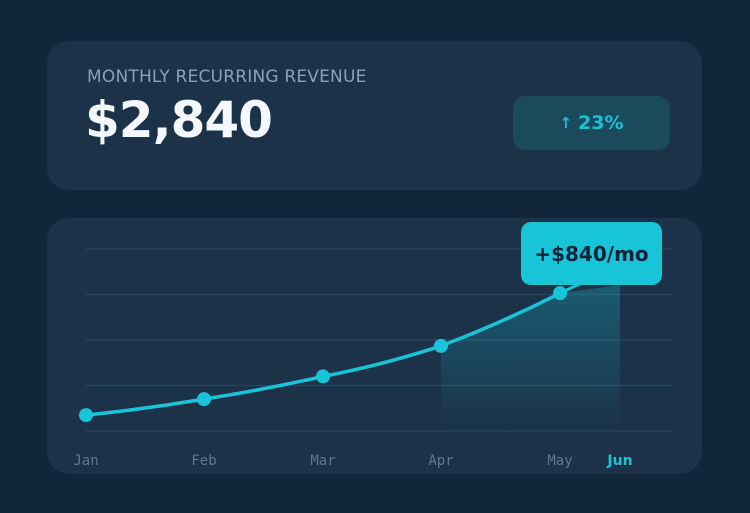 The width and height of the screenshot is (750, 513). What do you see at coordinates (559, 461) in the screenshot?
I see `x-tick-label: May` at bounding box center [559, 461].